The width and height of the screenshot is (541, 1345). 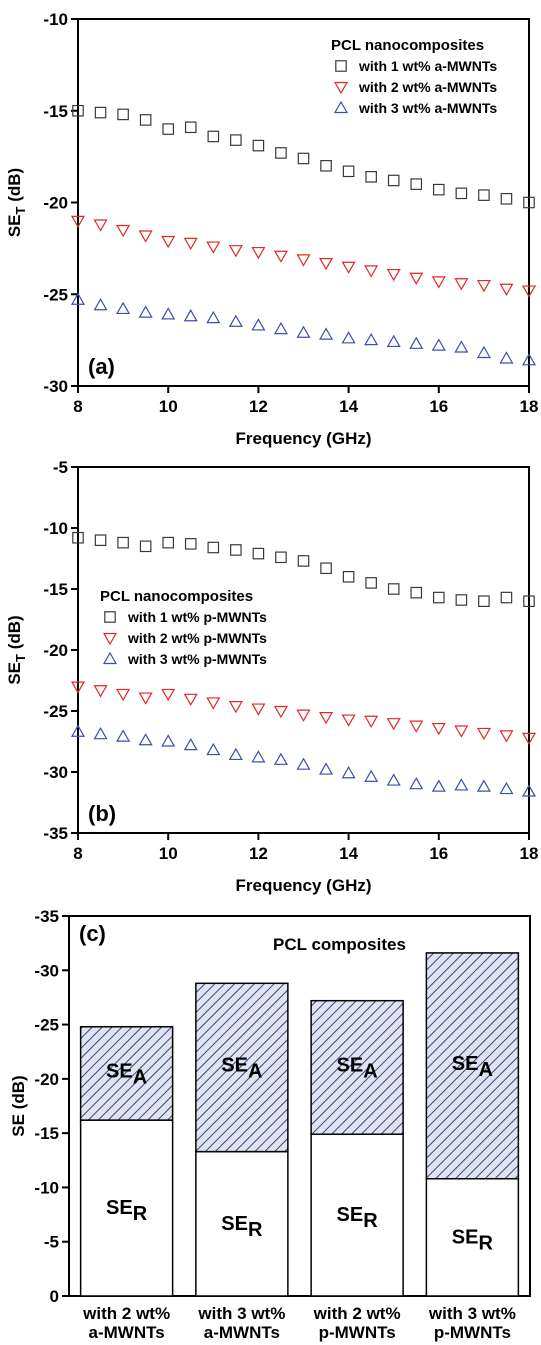 I want to click on y-tick-label: -10, so click(x=46, y=1187).